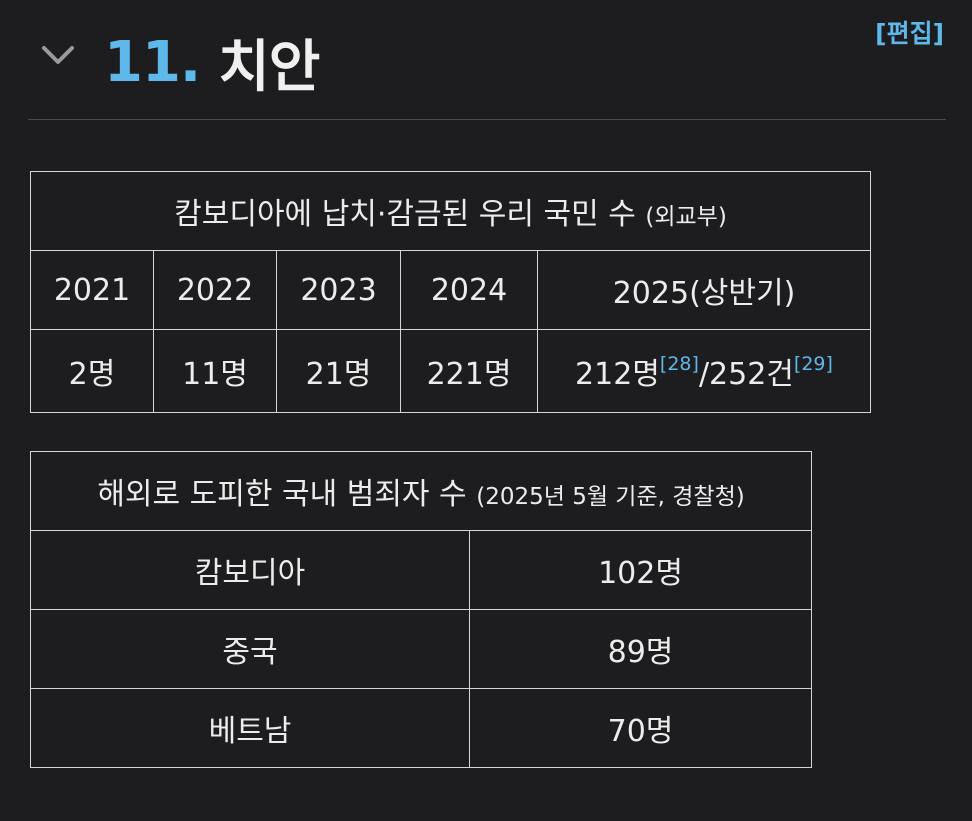 The width and height of the screenshot is (972, 821). What do you see at coordinates (610, 497) in the screenshot?
I see `table-source: (2025년 5월 기준, 경찰청)` at bounding box center [610, 497].